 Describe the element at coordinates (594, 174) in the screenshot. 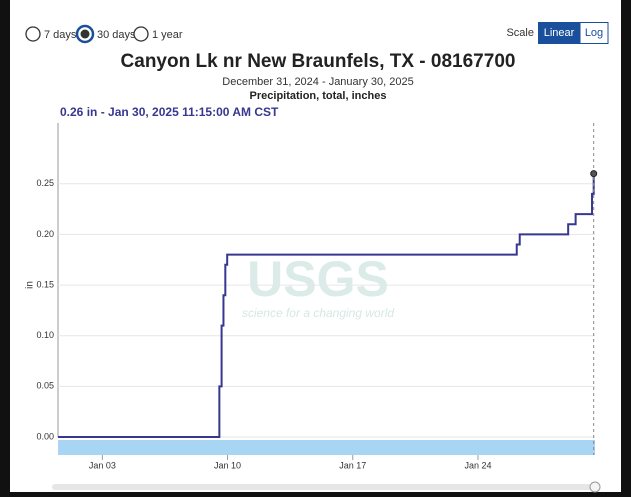

I see `last-point` at that location.